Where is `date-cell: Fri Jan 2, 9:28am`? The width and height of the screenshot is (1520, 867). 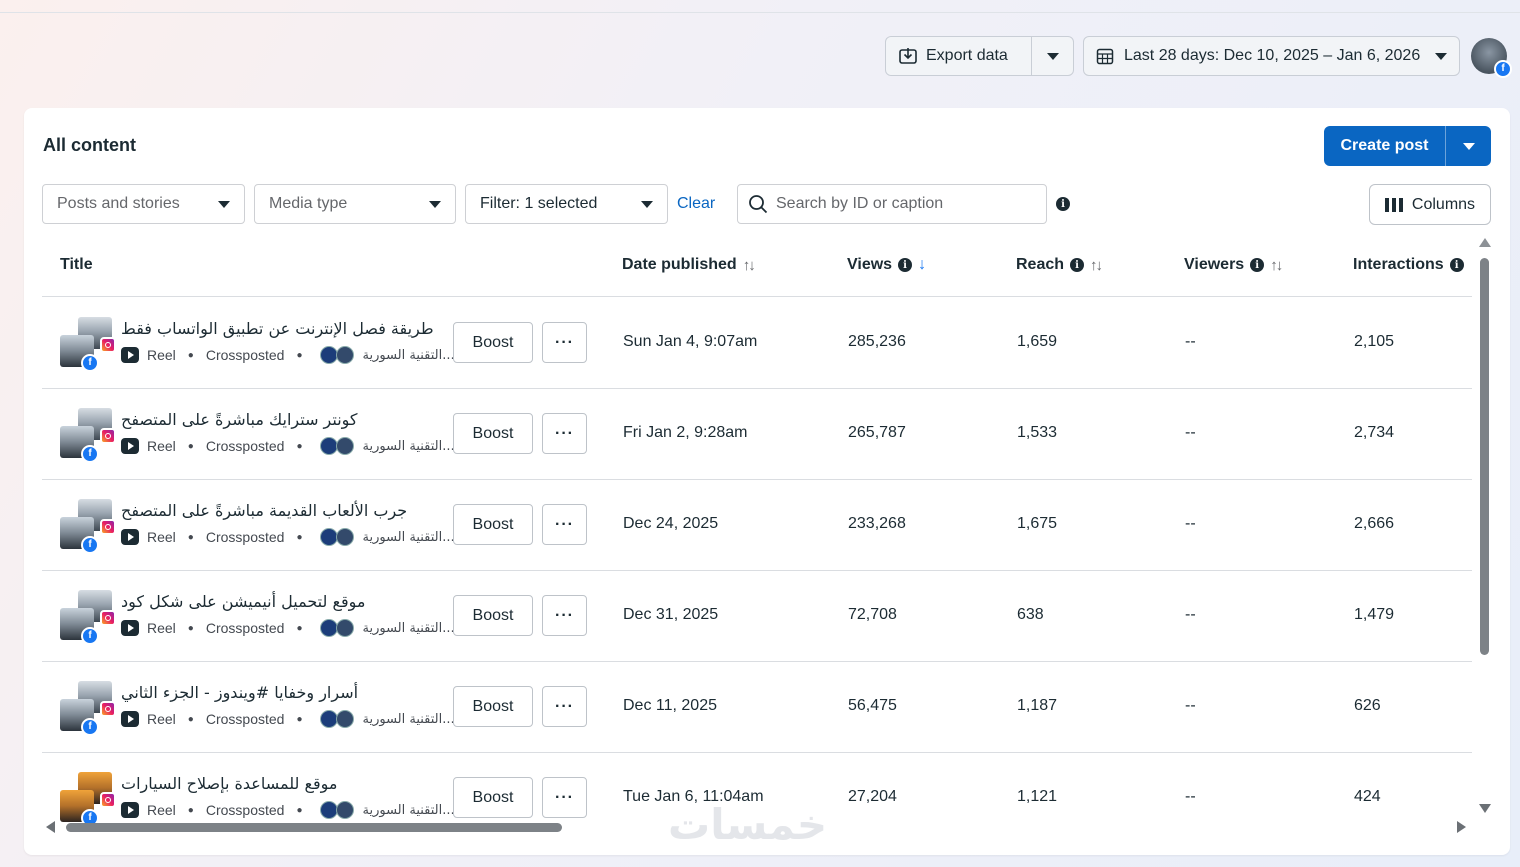 date-cell: Fri Jan 2, 9:28am is located at coordinates (685, 432).